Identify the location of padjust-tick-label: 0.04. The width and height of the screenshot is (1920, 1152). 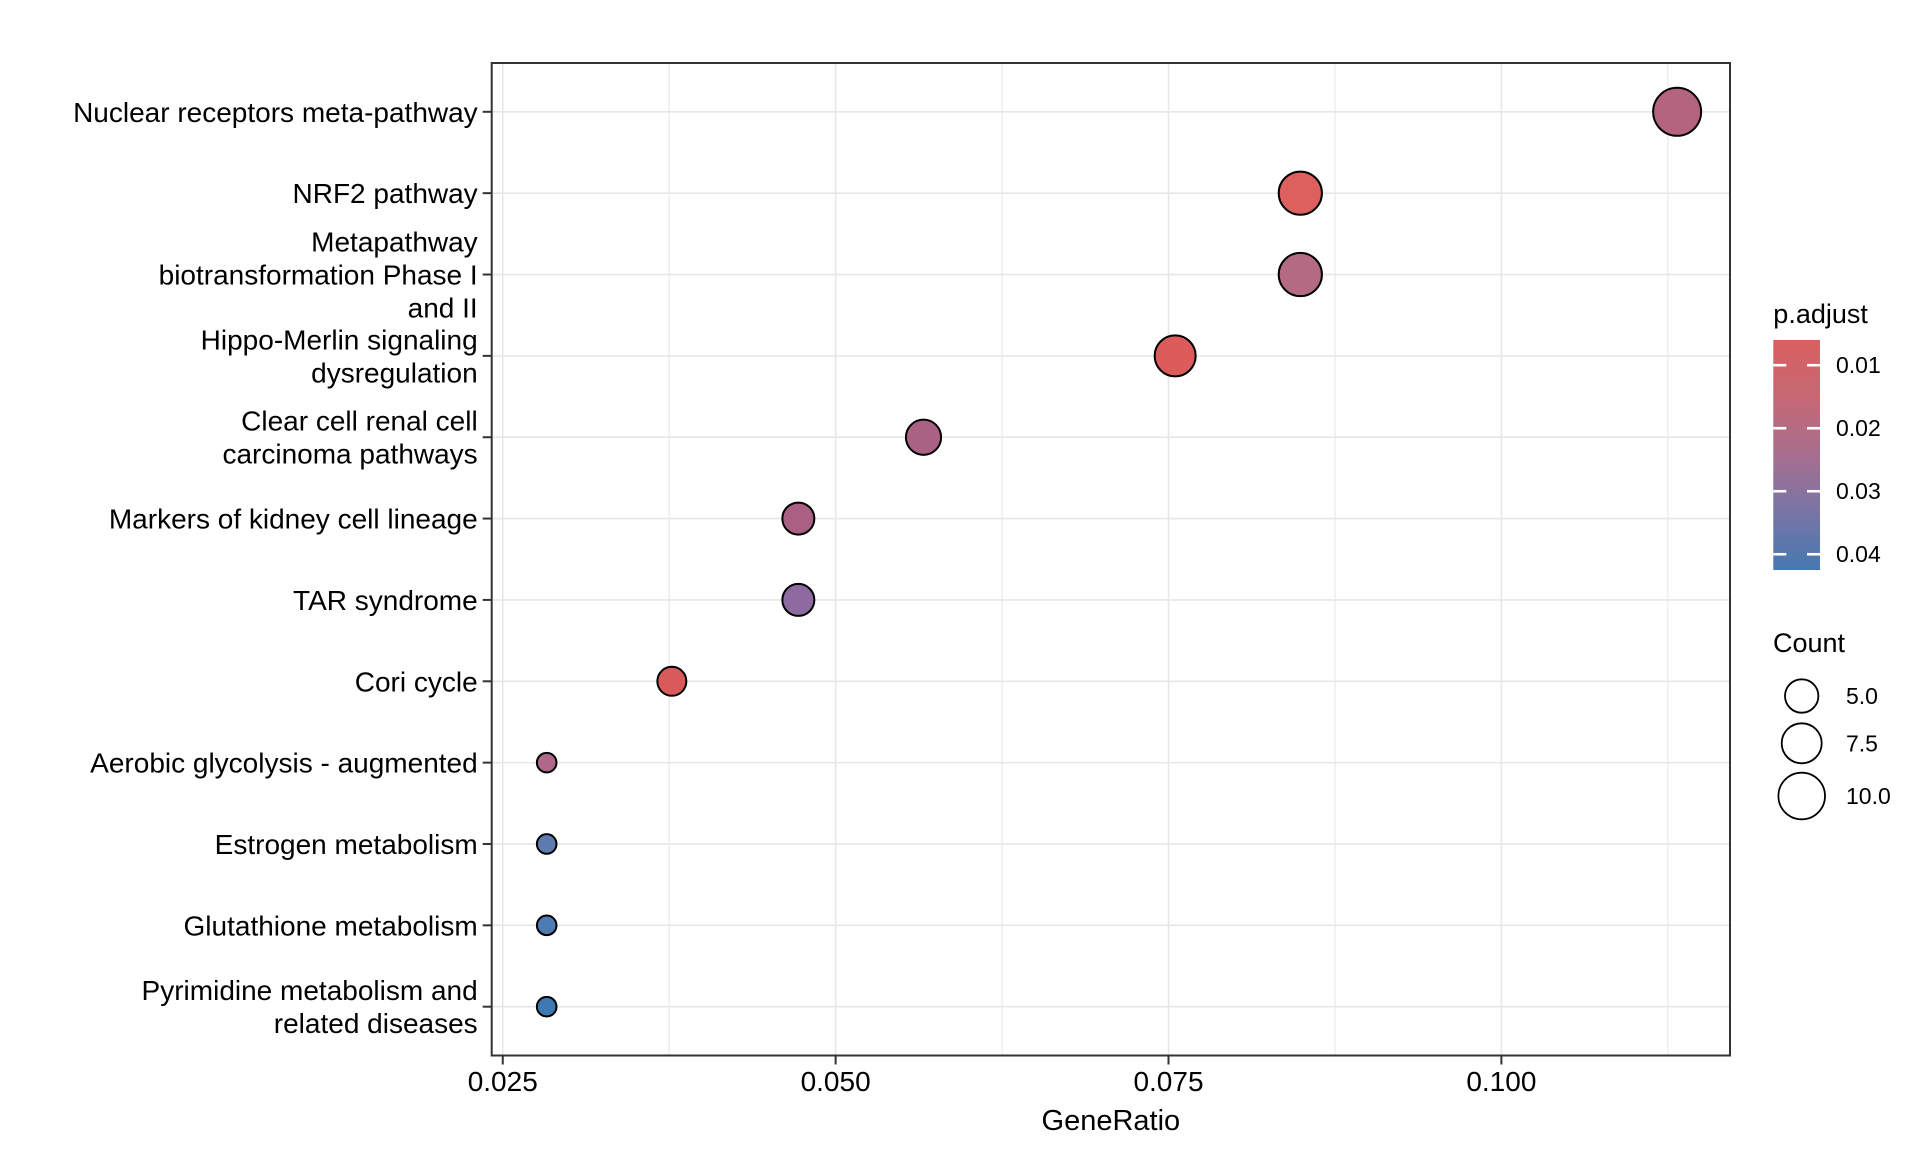
(1858, 554).